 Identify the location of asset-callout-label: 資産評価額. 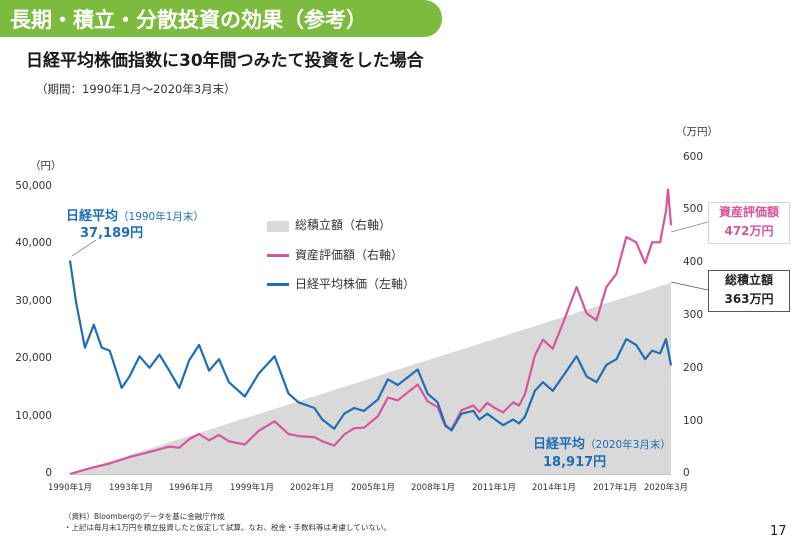
(748, 212).